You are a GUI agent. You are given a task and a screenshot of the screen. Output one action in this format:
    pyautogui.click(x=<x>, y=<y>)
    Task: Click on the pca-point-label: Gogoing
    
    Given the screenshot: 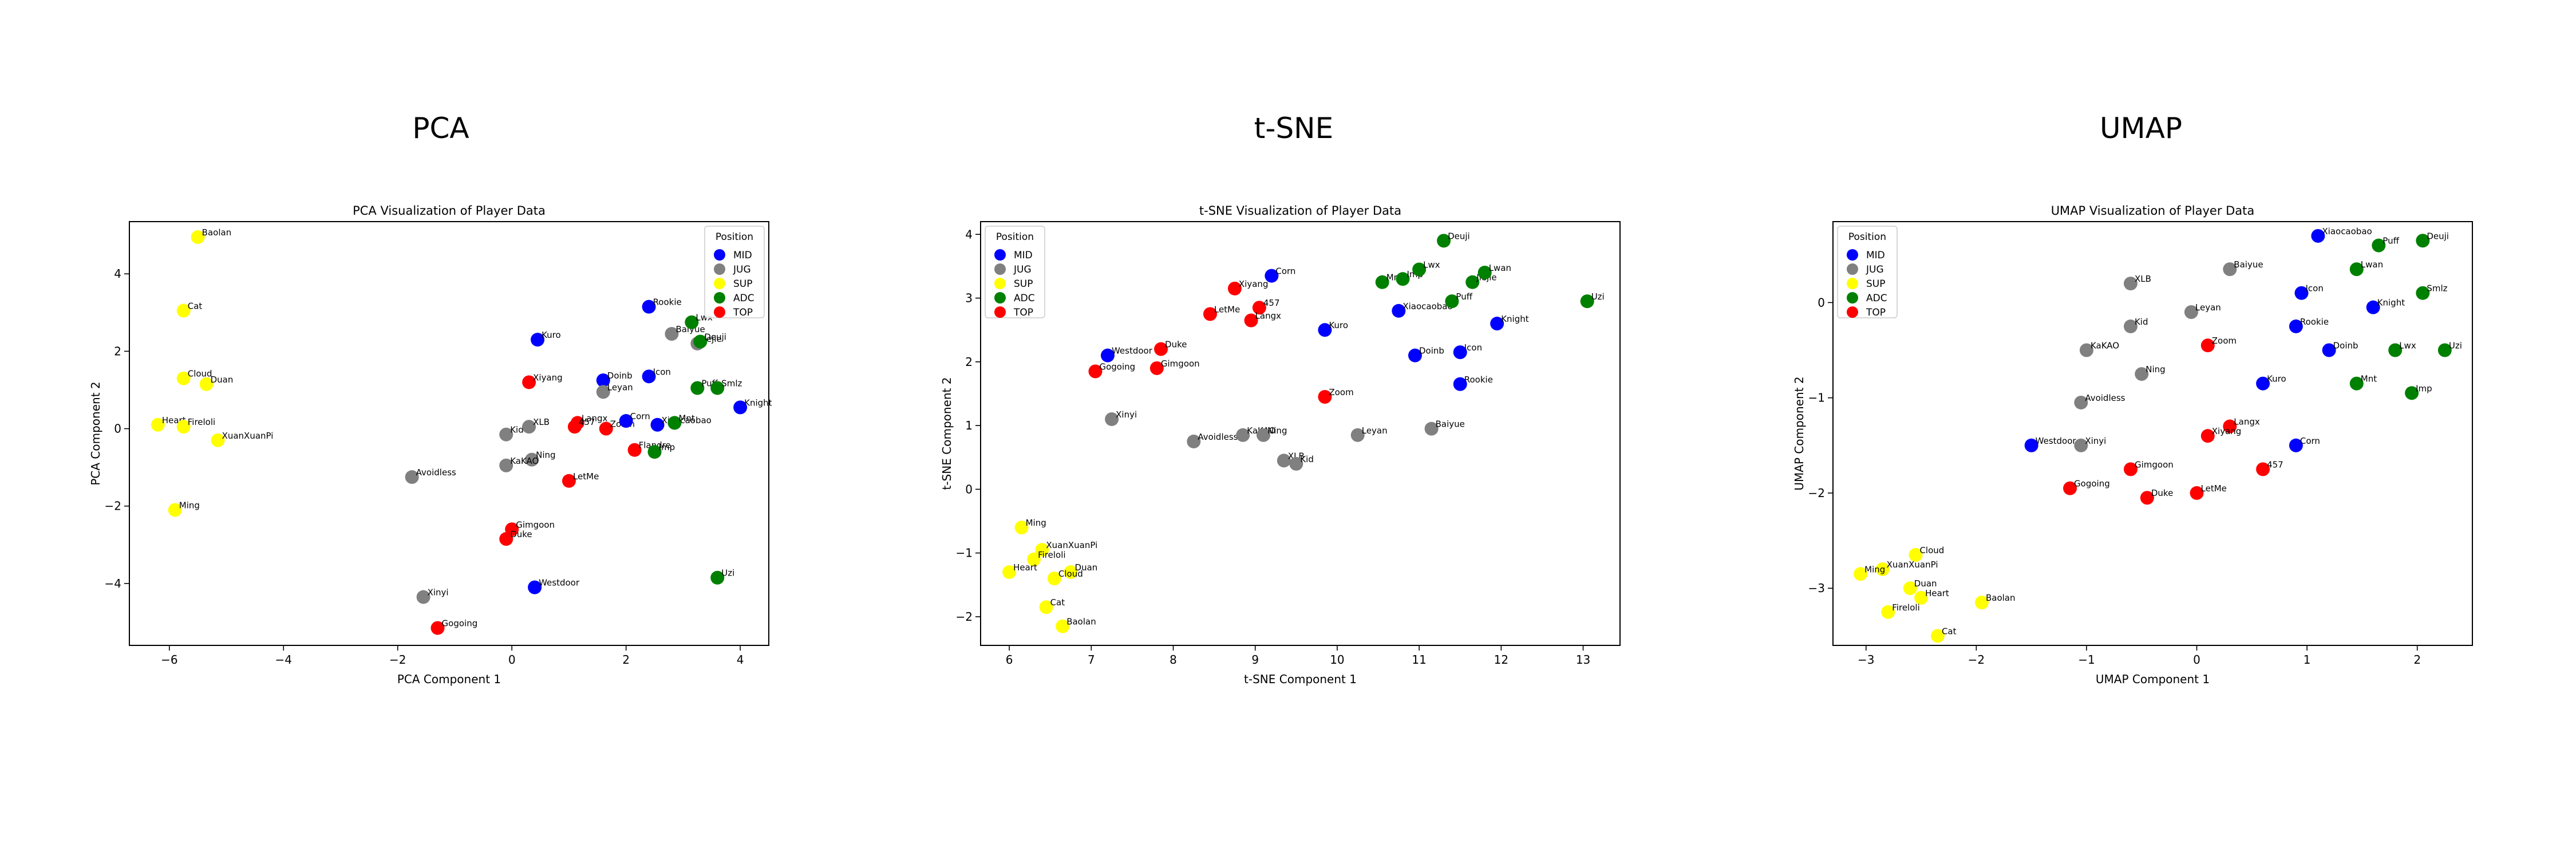 What is the action you would take?
    pyautogui.click(x=460, y=623)
    